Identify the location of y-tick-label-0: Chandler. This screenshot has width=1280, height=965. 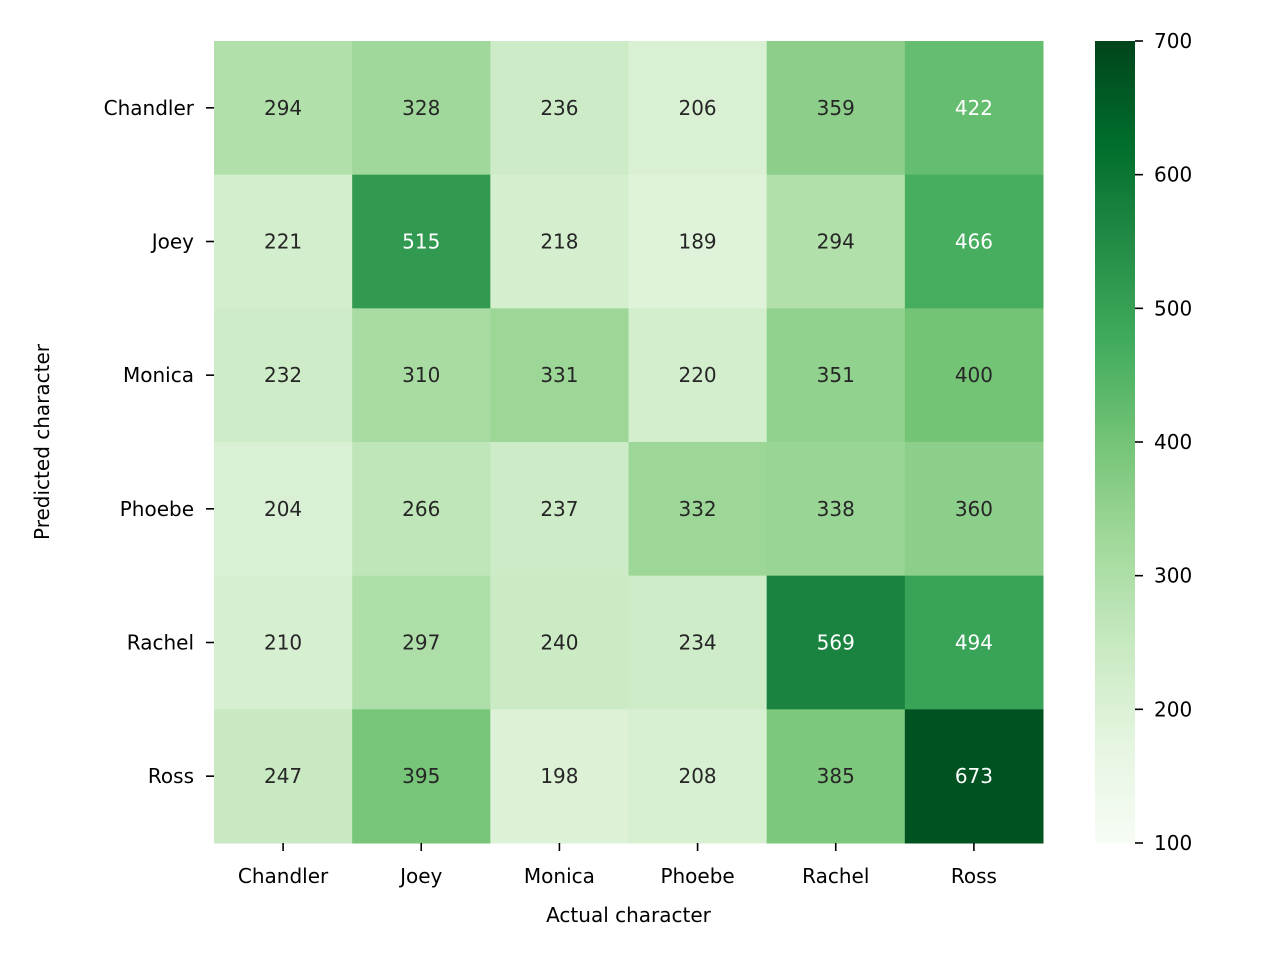
(149, 108).